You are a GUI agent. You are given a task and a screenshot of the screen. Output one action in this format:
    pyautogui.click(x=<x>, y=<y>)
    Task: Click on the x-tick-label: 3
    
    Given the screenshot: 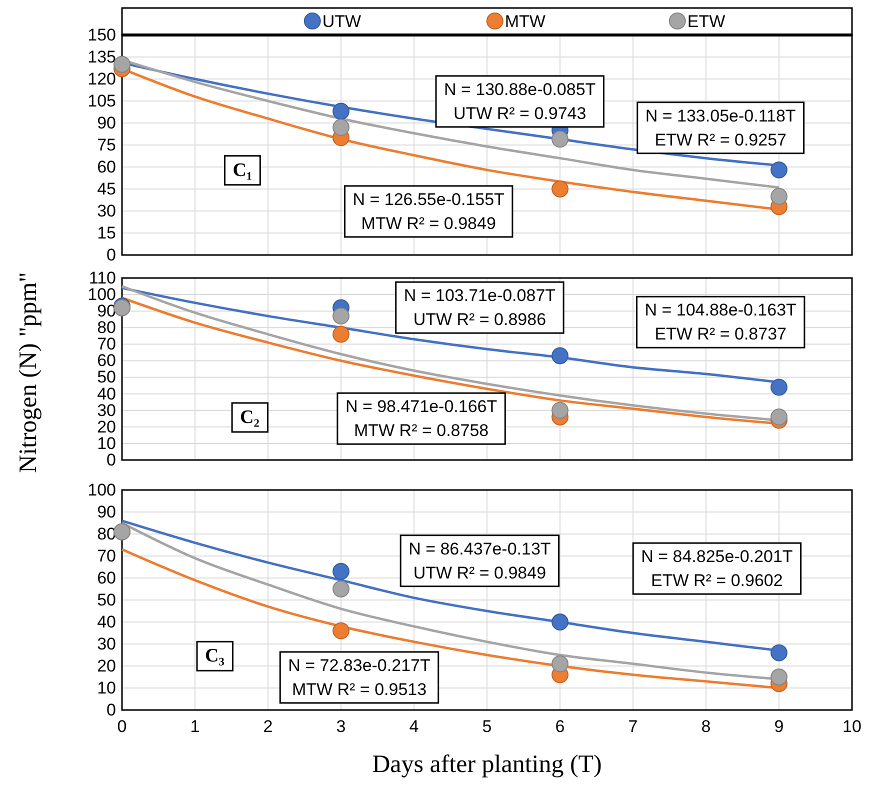 What is the action you would take?
    pyautogui.click(x=341, y=726)
    